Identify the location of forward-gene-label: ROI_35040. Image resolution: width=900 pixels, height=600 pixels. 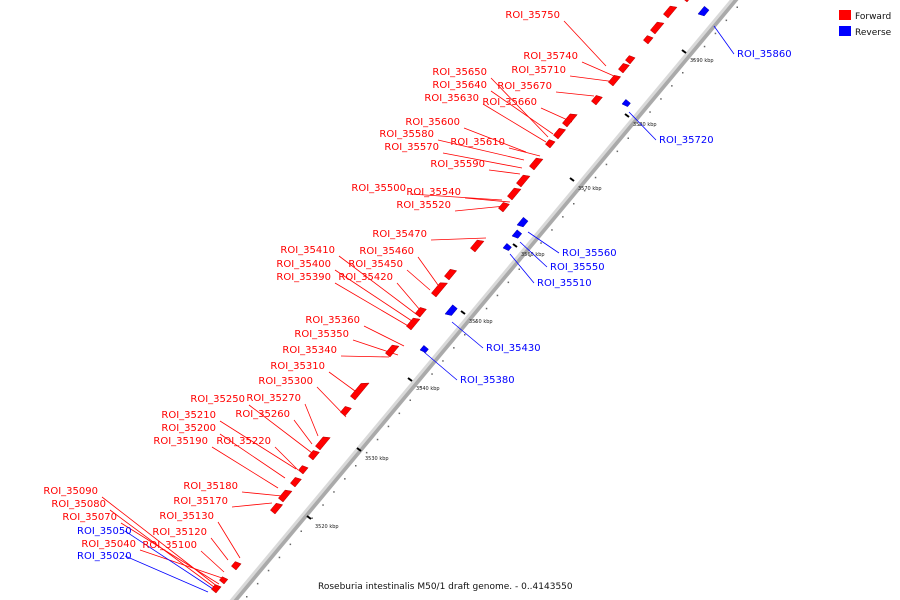
(108, 544).